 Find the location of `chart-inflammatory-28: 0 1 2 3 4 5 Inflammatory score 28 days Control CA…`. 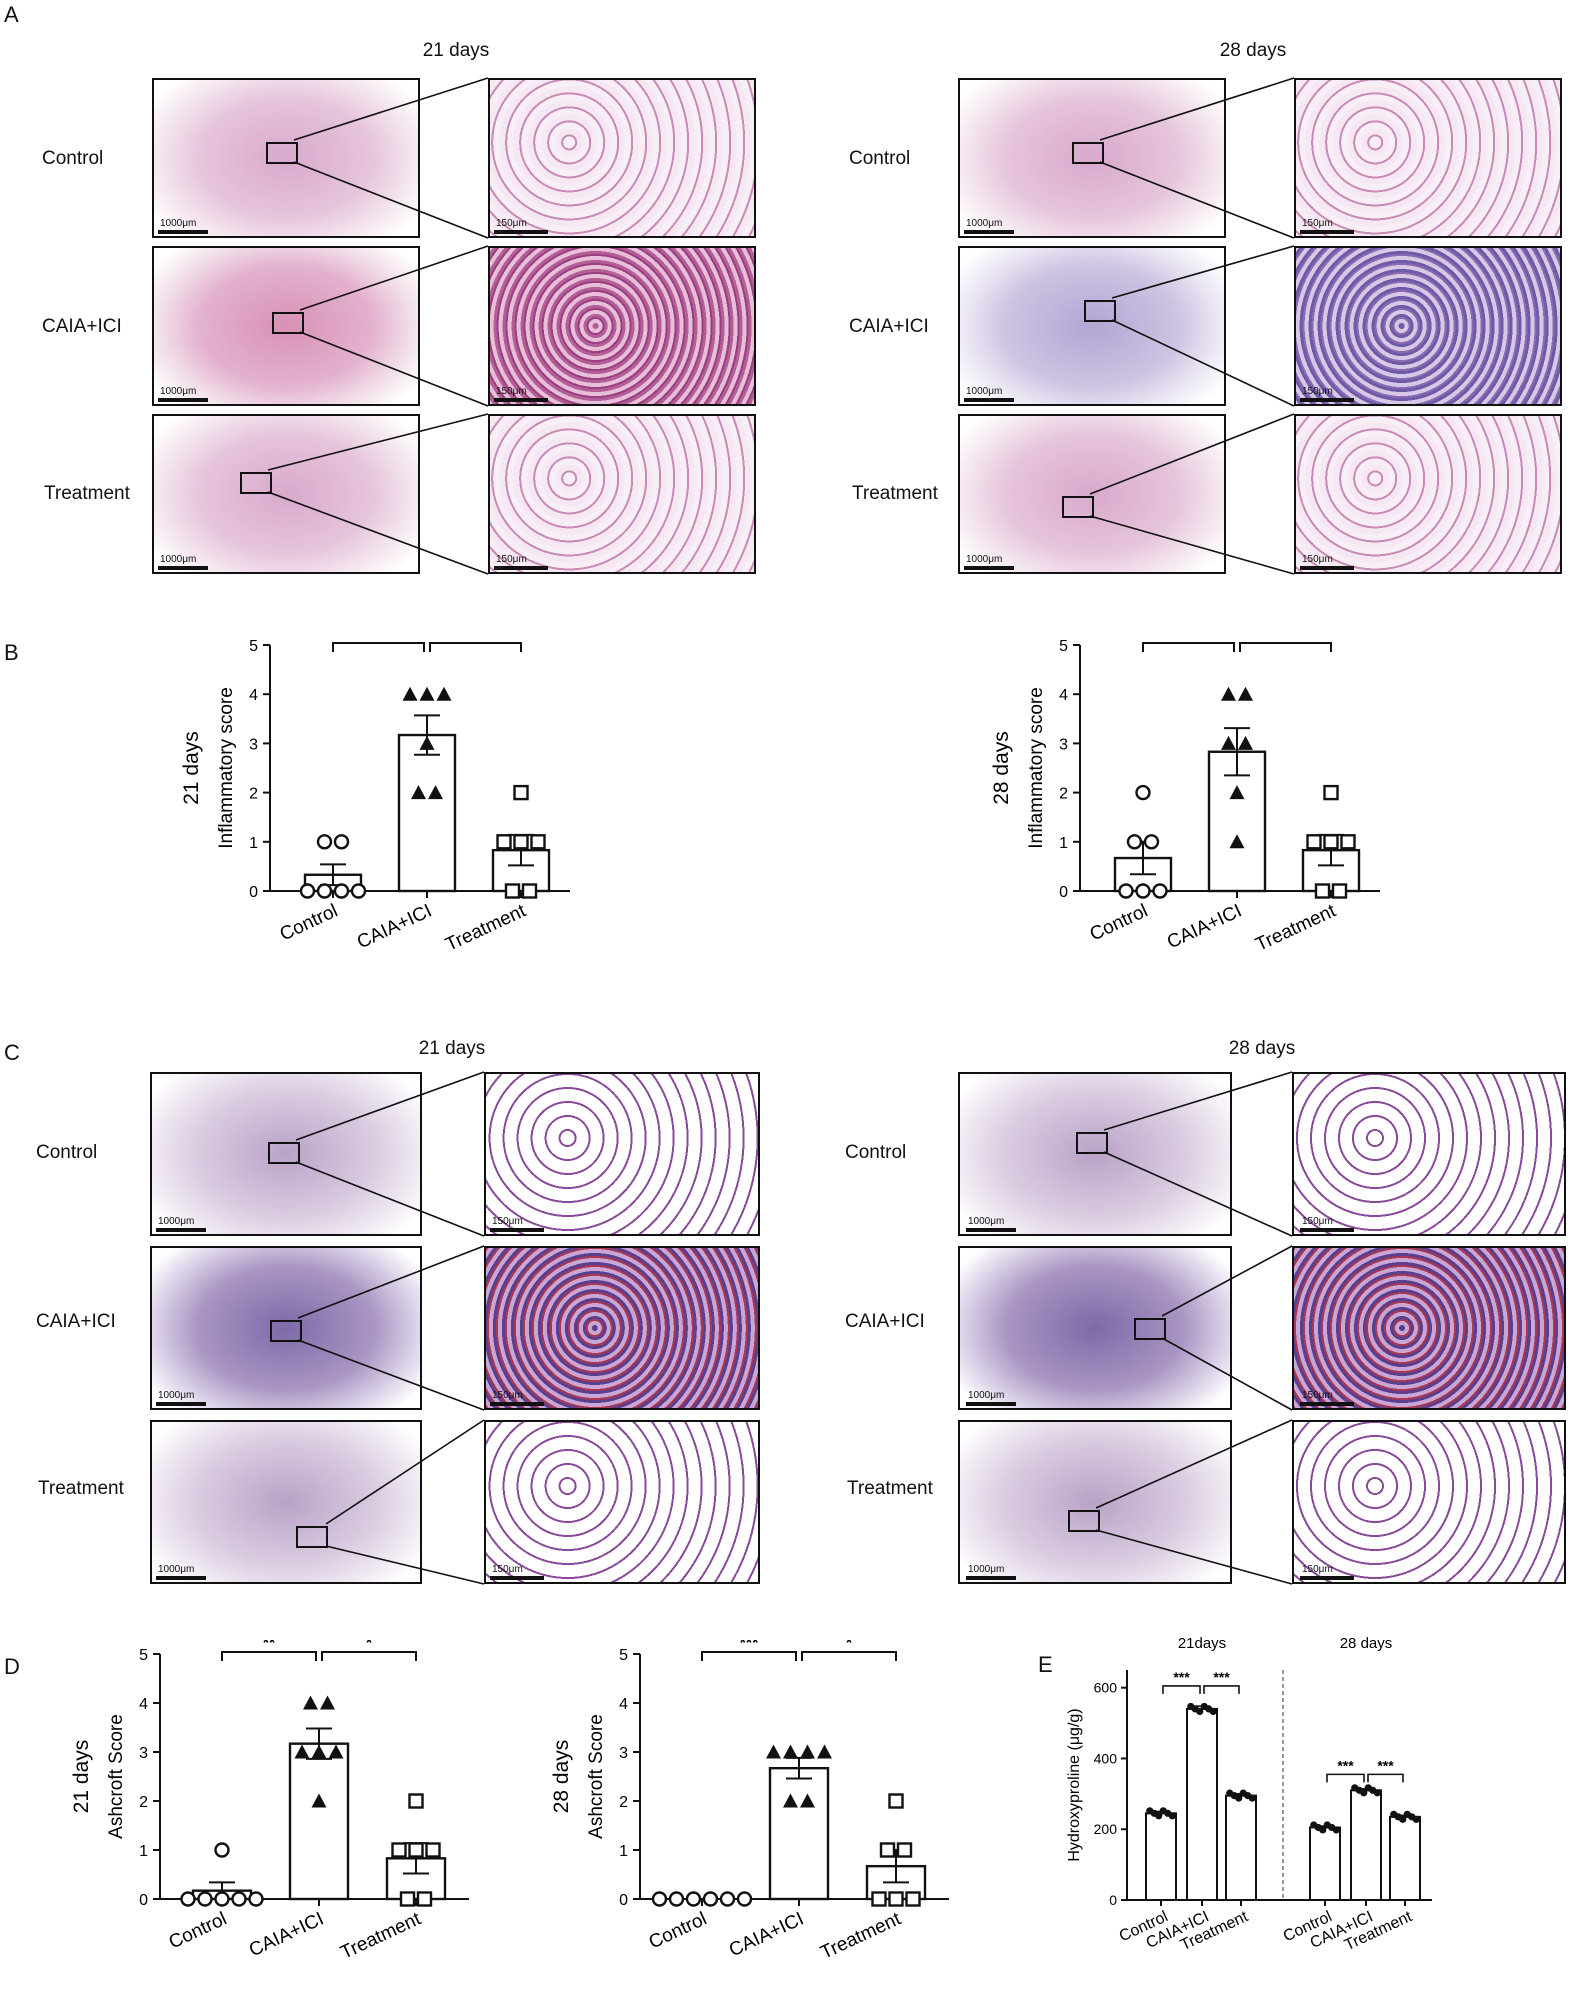

chart-inflammatory-28: 0 1 2 3 4 5 Inflammatory score 28 days Control CA… is located at coordinates (1185, 798).